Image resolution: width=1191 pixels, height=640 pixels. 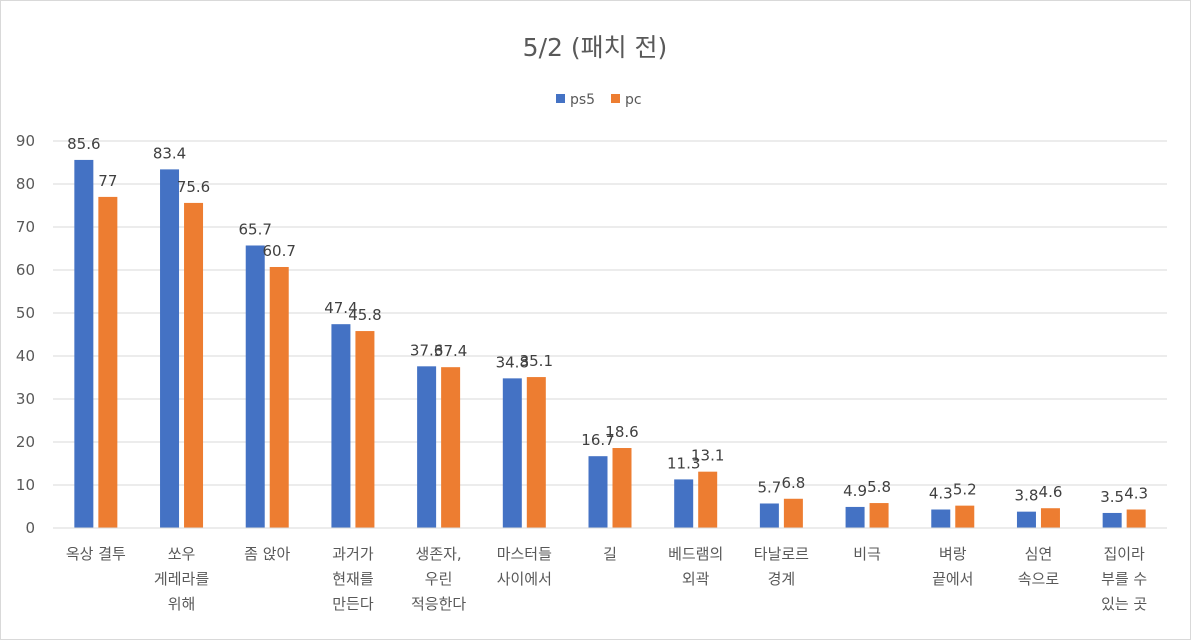 What do you see at coordinates (597, 440) in the screenshot?
I see `data-label-ps5-6: 16.7` at bounding box center [597, 440].